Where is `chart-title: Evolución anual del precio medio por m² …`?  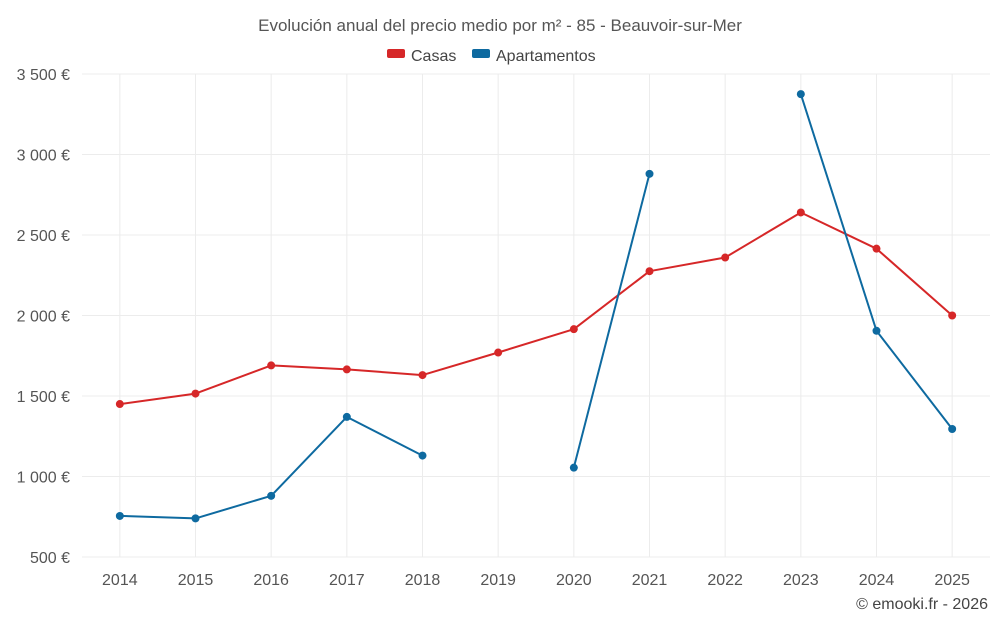 chart-title: Evolución anual del precio medio por m² … is located at coordinates (500, 25).